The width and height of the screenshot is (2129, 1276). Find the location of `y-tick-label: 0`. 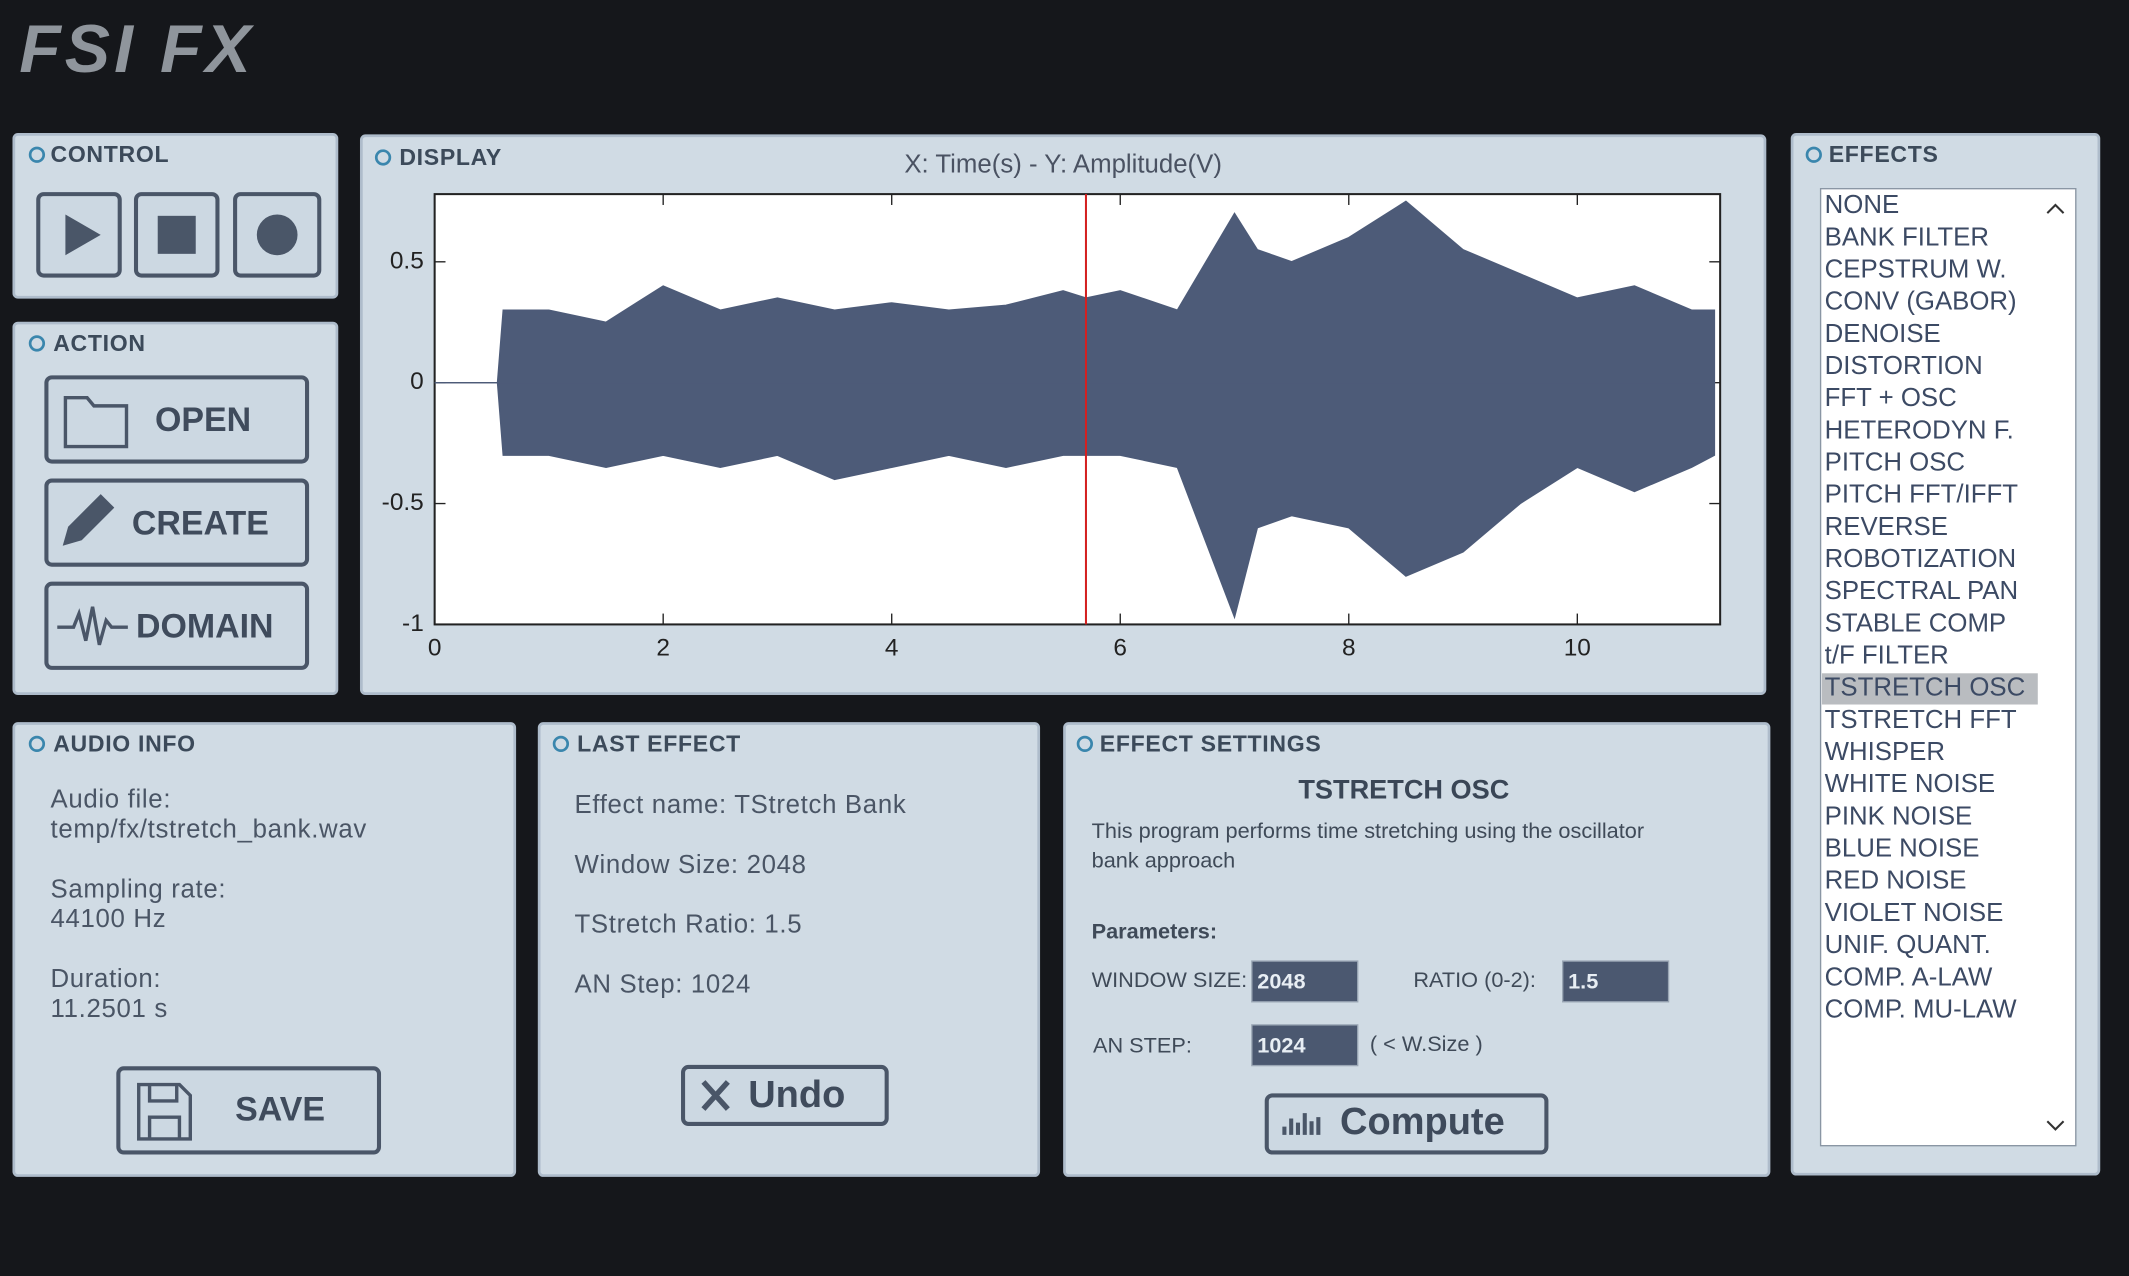

y-tick-label: 0 is located at coordinates (417, 381).